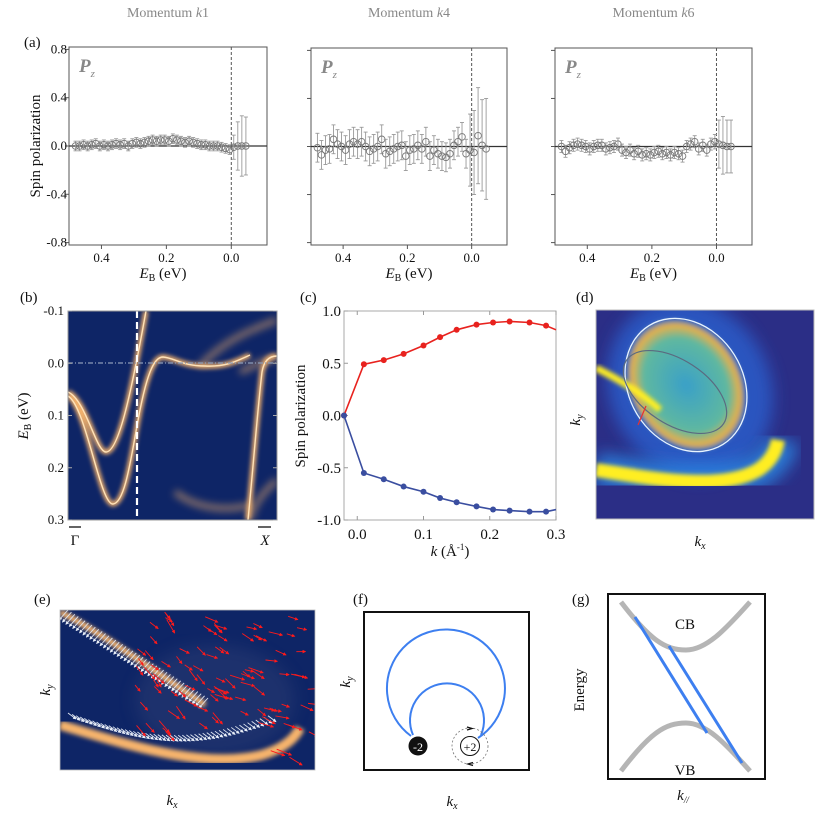 This screenshot has height=817, width=817. What do you see at coordinates (423, 535) in the screenshot?
I see `x-tick-label: 0.1` at bounding box center [423, 535].